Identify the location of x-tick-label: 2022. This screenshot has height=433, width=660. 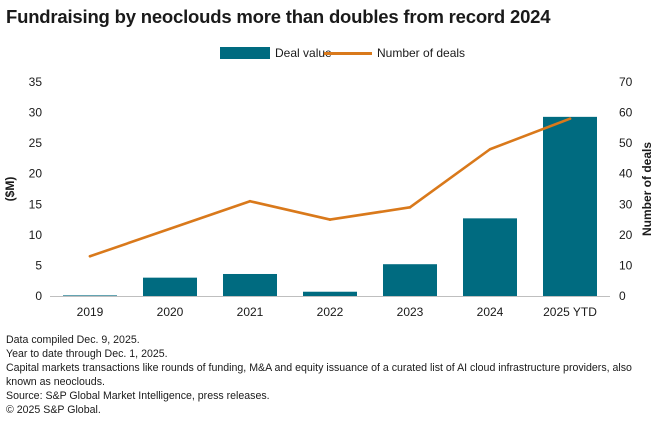
(330, 312).